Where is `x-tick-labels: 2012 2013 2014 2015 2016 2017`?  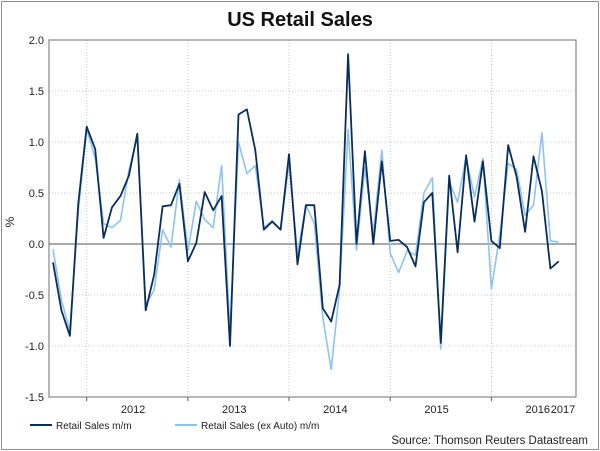
x-tick-labels: 2012 2013 2014 2015 2016 2017 is located at coordinates (348, 410).